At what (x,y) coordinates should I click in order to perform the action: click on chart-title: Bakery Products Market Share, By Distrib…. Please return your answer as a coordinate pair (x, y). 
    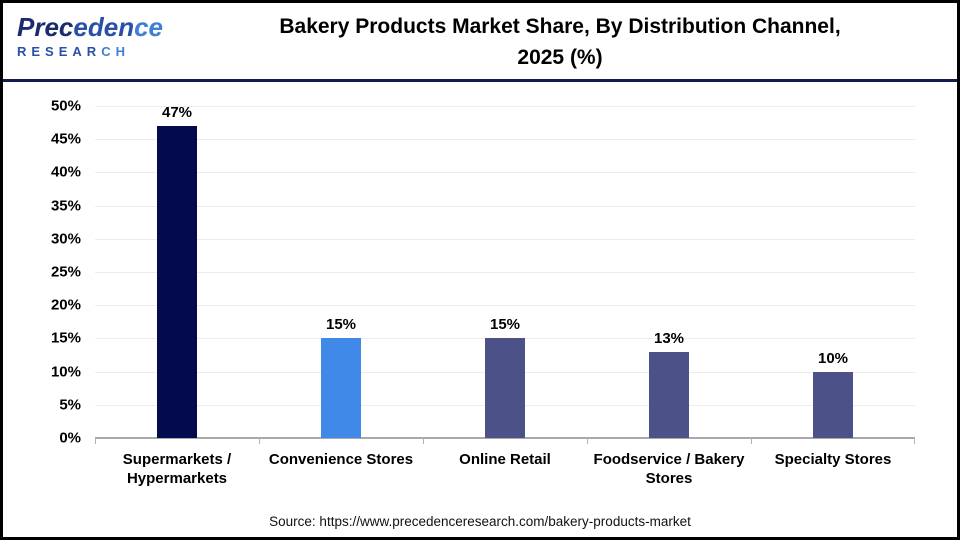
    Looking at the image, I should click on (560, 42).